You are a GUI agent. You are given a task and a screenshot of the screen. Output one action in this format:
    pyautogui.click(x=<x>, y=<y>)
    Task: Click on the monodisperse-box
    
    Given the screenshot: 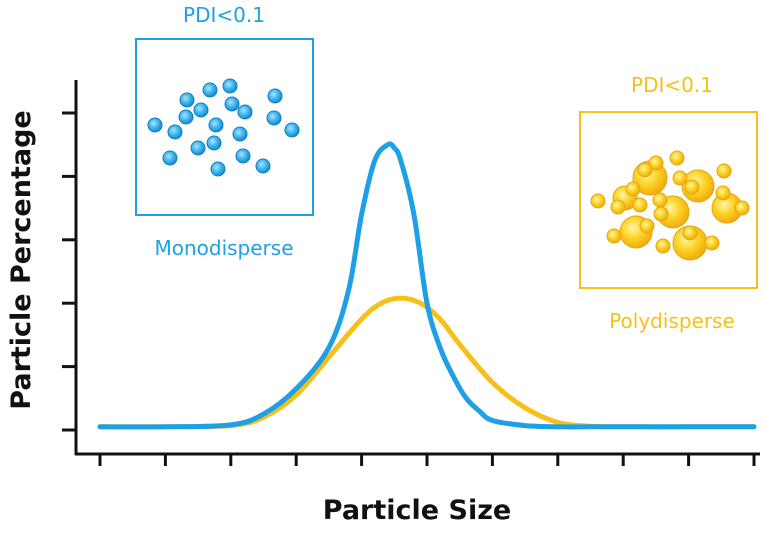 What is the action you would take?
    pyautogui.click(x=224, y=127)
    